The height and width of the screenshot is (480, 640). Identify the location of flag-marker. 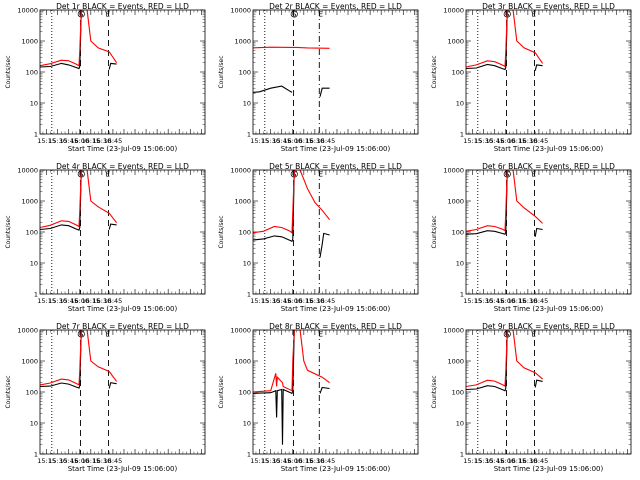
(294, 14).